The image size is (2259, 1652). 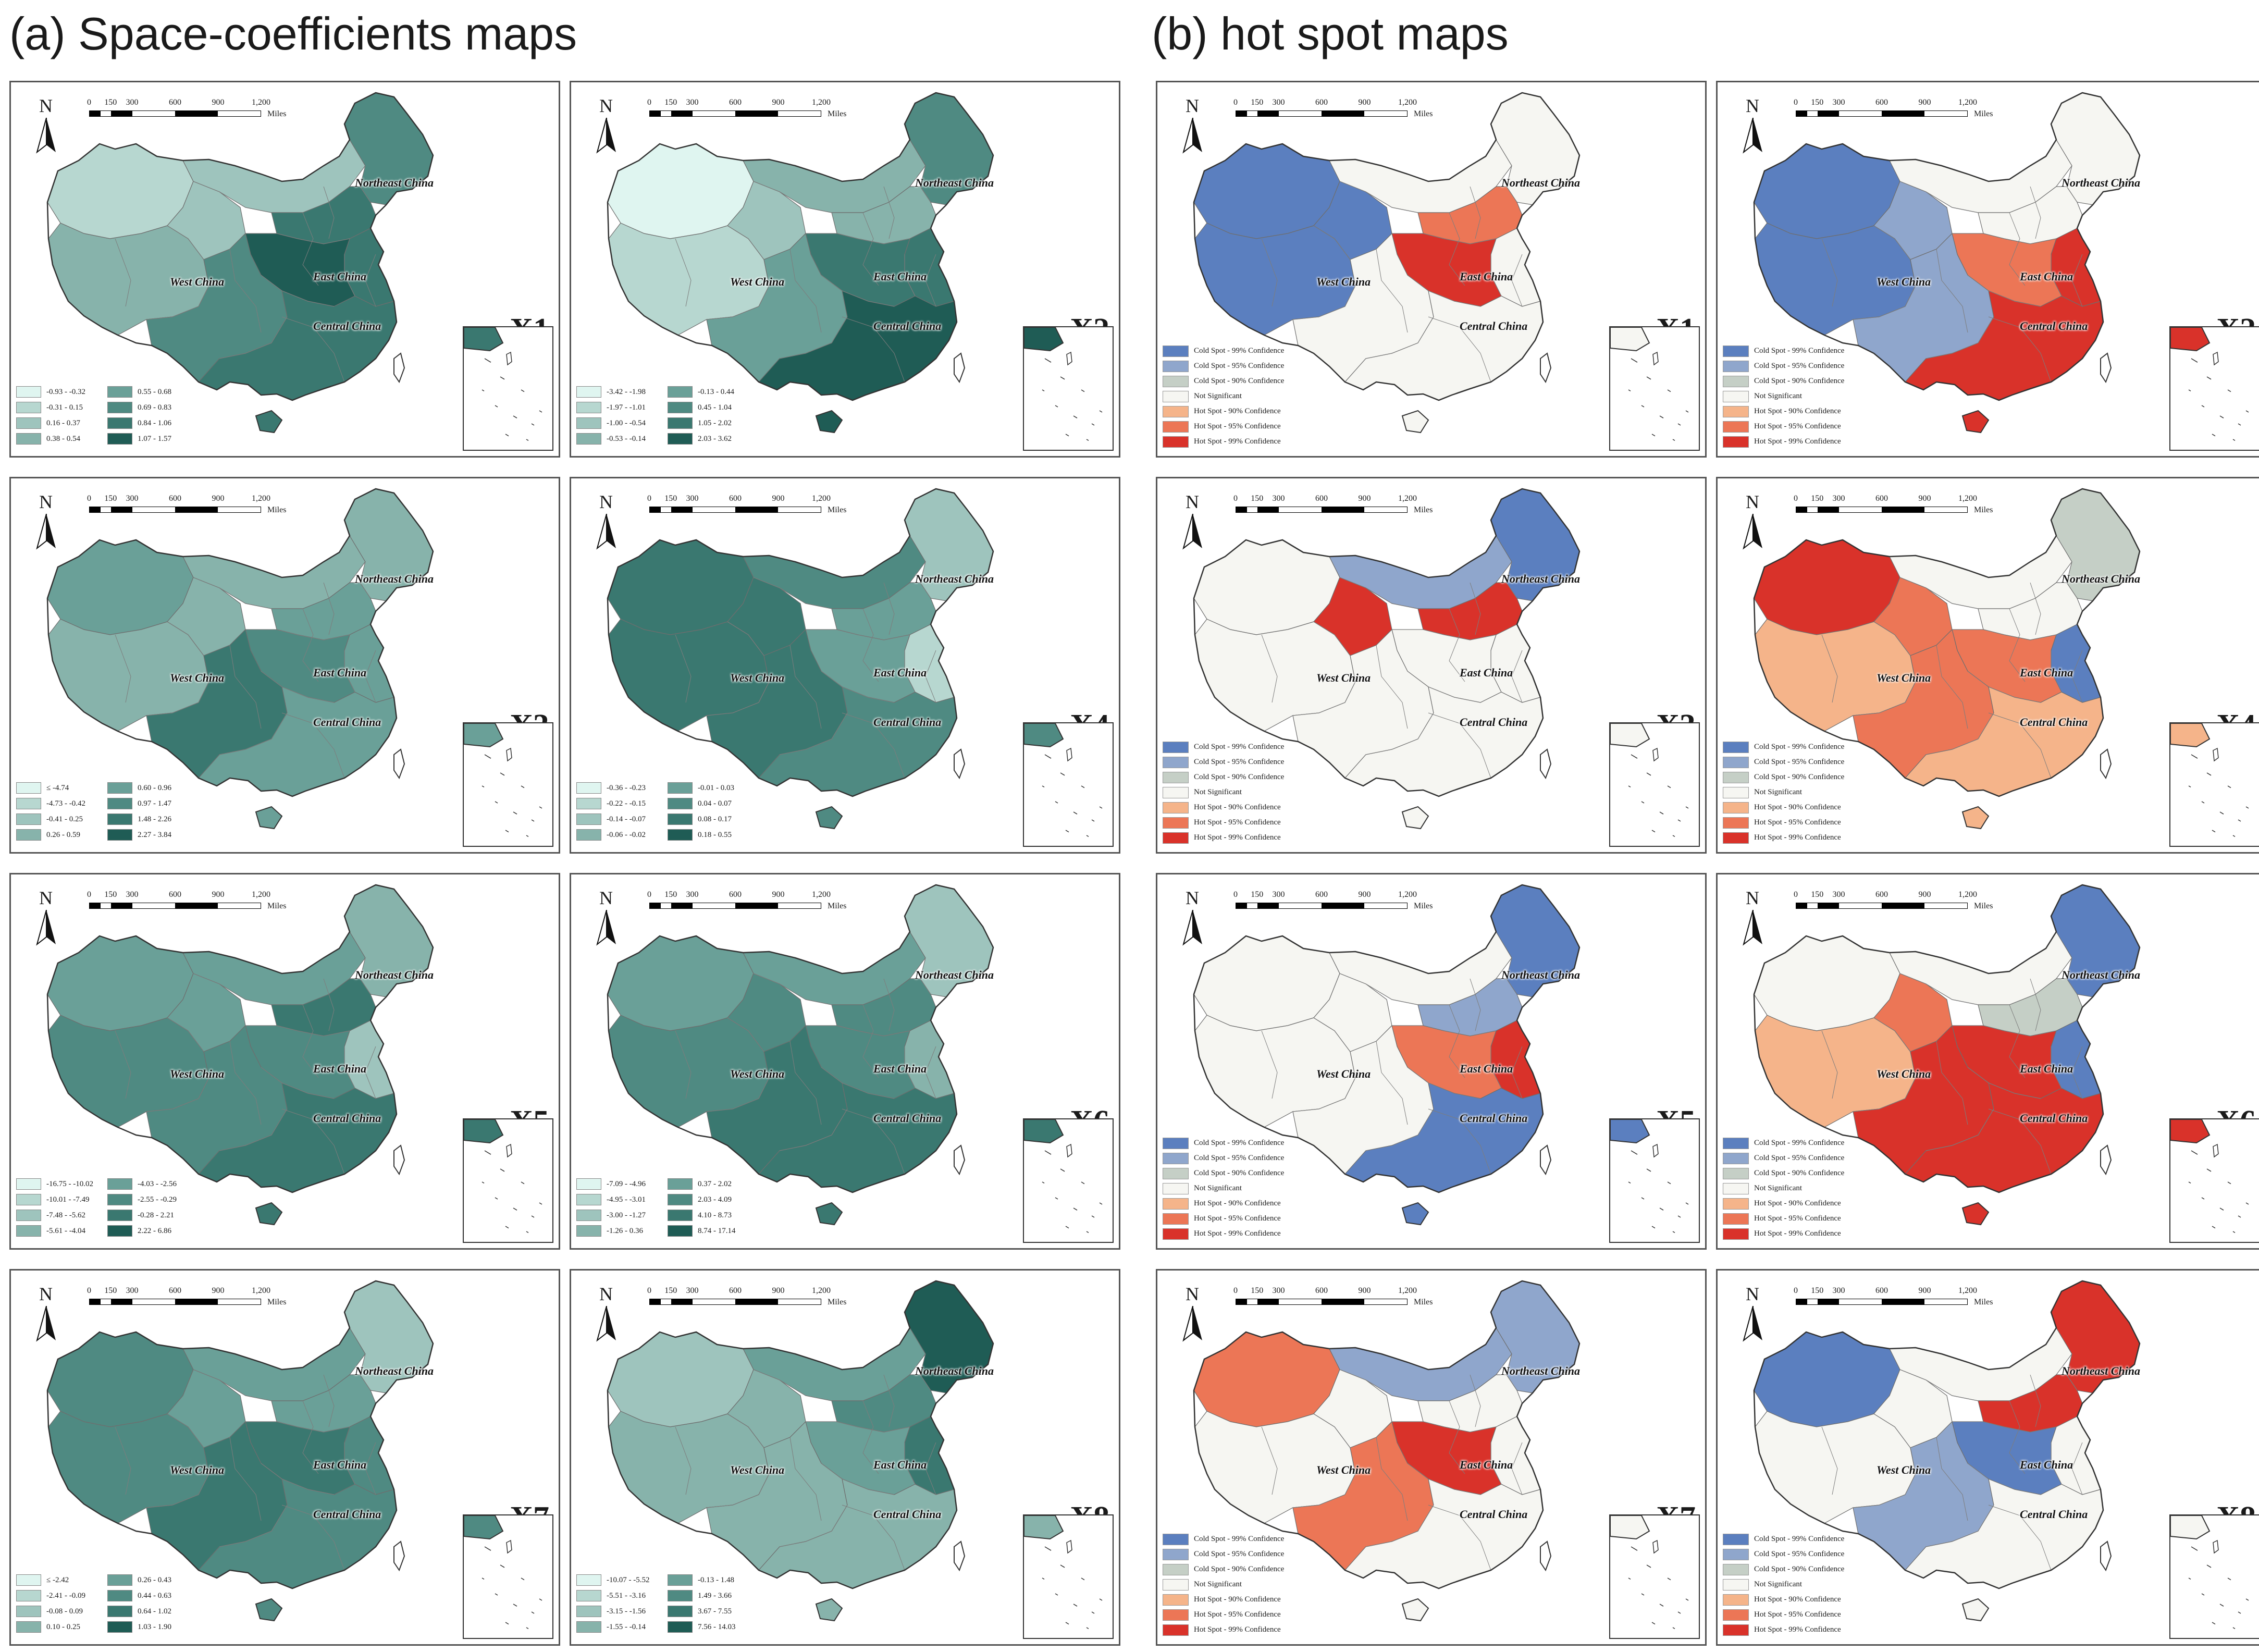 I want to click on scale-bar: 0 150 300 600 900 1,200 Miles, so click(x=746, y=113).